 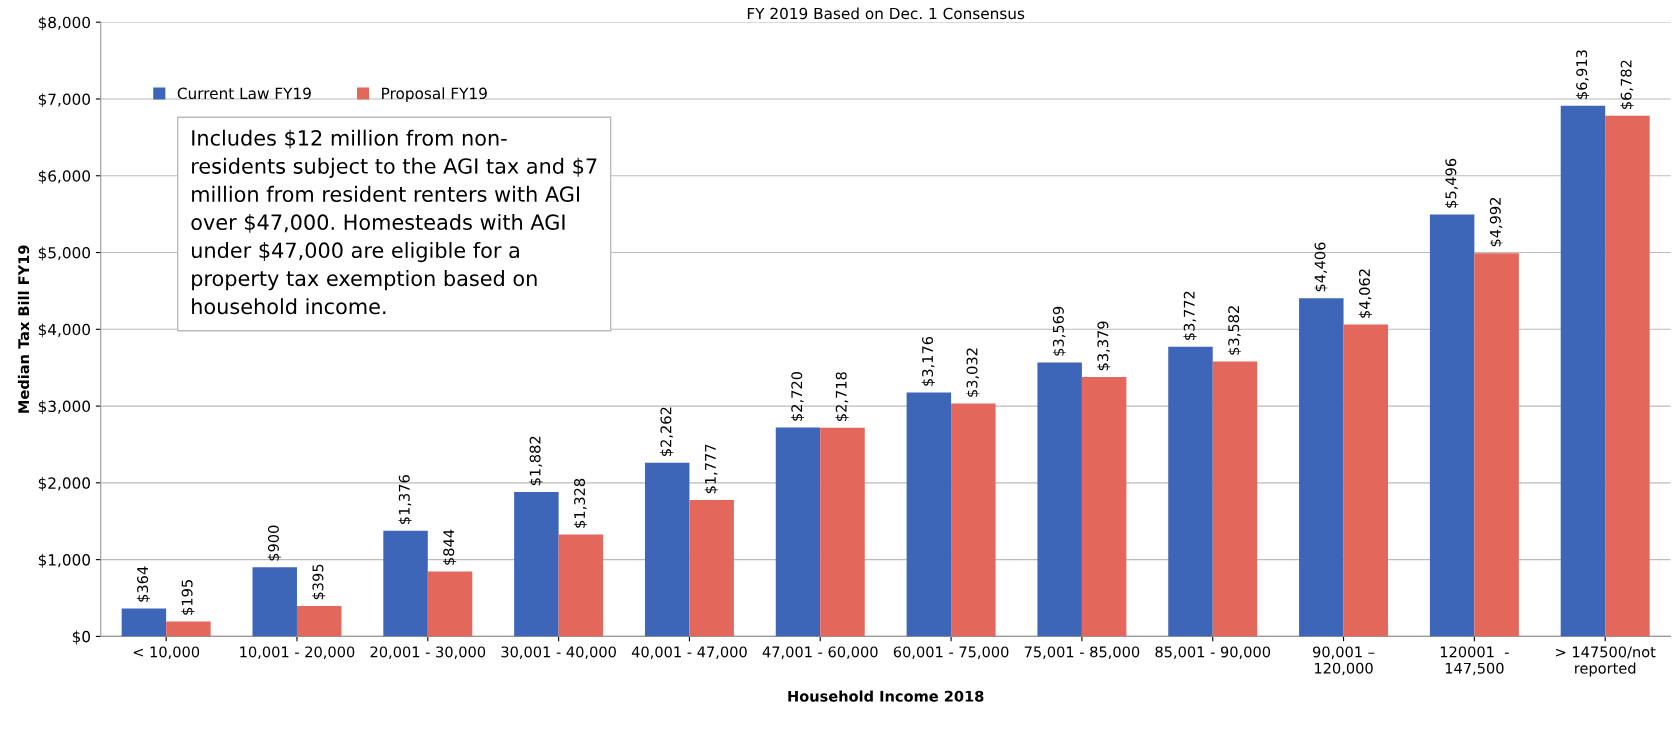 What do you see at coordinates (1104, 346) in the screenshot?
I see `data-label: $3,379` at bounding box center [1104, 346].